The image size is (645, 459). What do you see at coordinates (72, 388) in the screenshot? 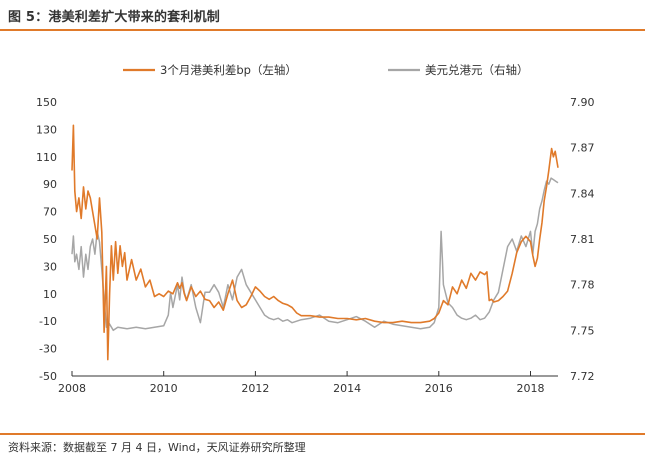
I see `x-tick-label: 2008` at bounding box center [72, 388].